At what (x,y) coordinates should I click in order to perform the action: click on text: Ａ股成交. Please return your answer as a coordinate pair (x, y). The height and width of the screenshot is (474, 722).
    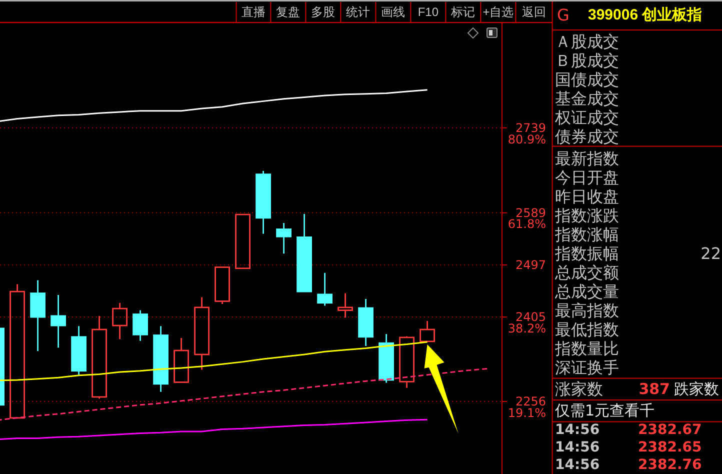
    Looking at the image, I should click on (587, 41).